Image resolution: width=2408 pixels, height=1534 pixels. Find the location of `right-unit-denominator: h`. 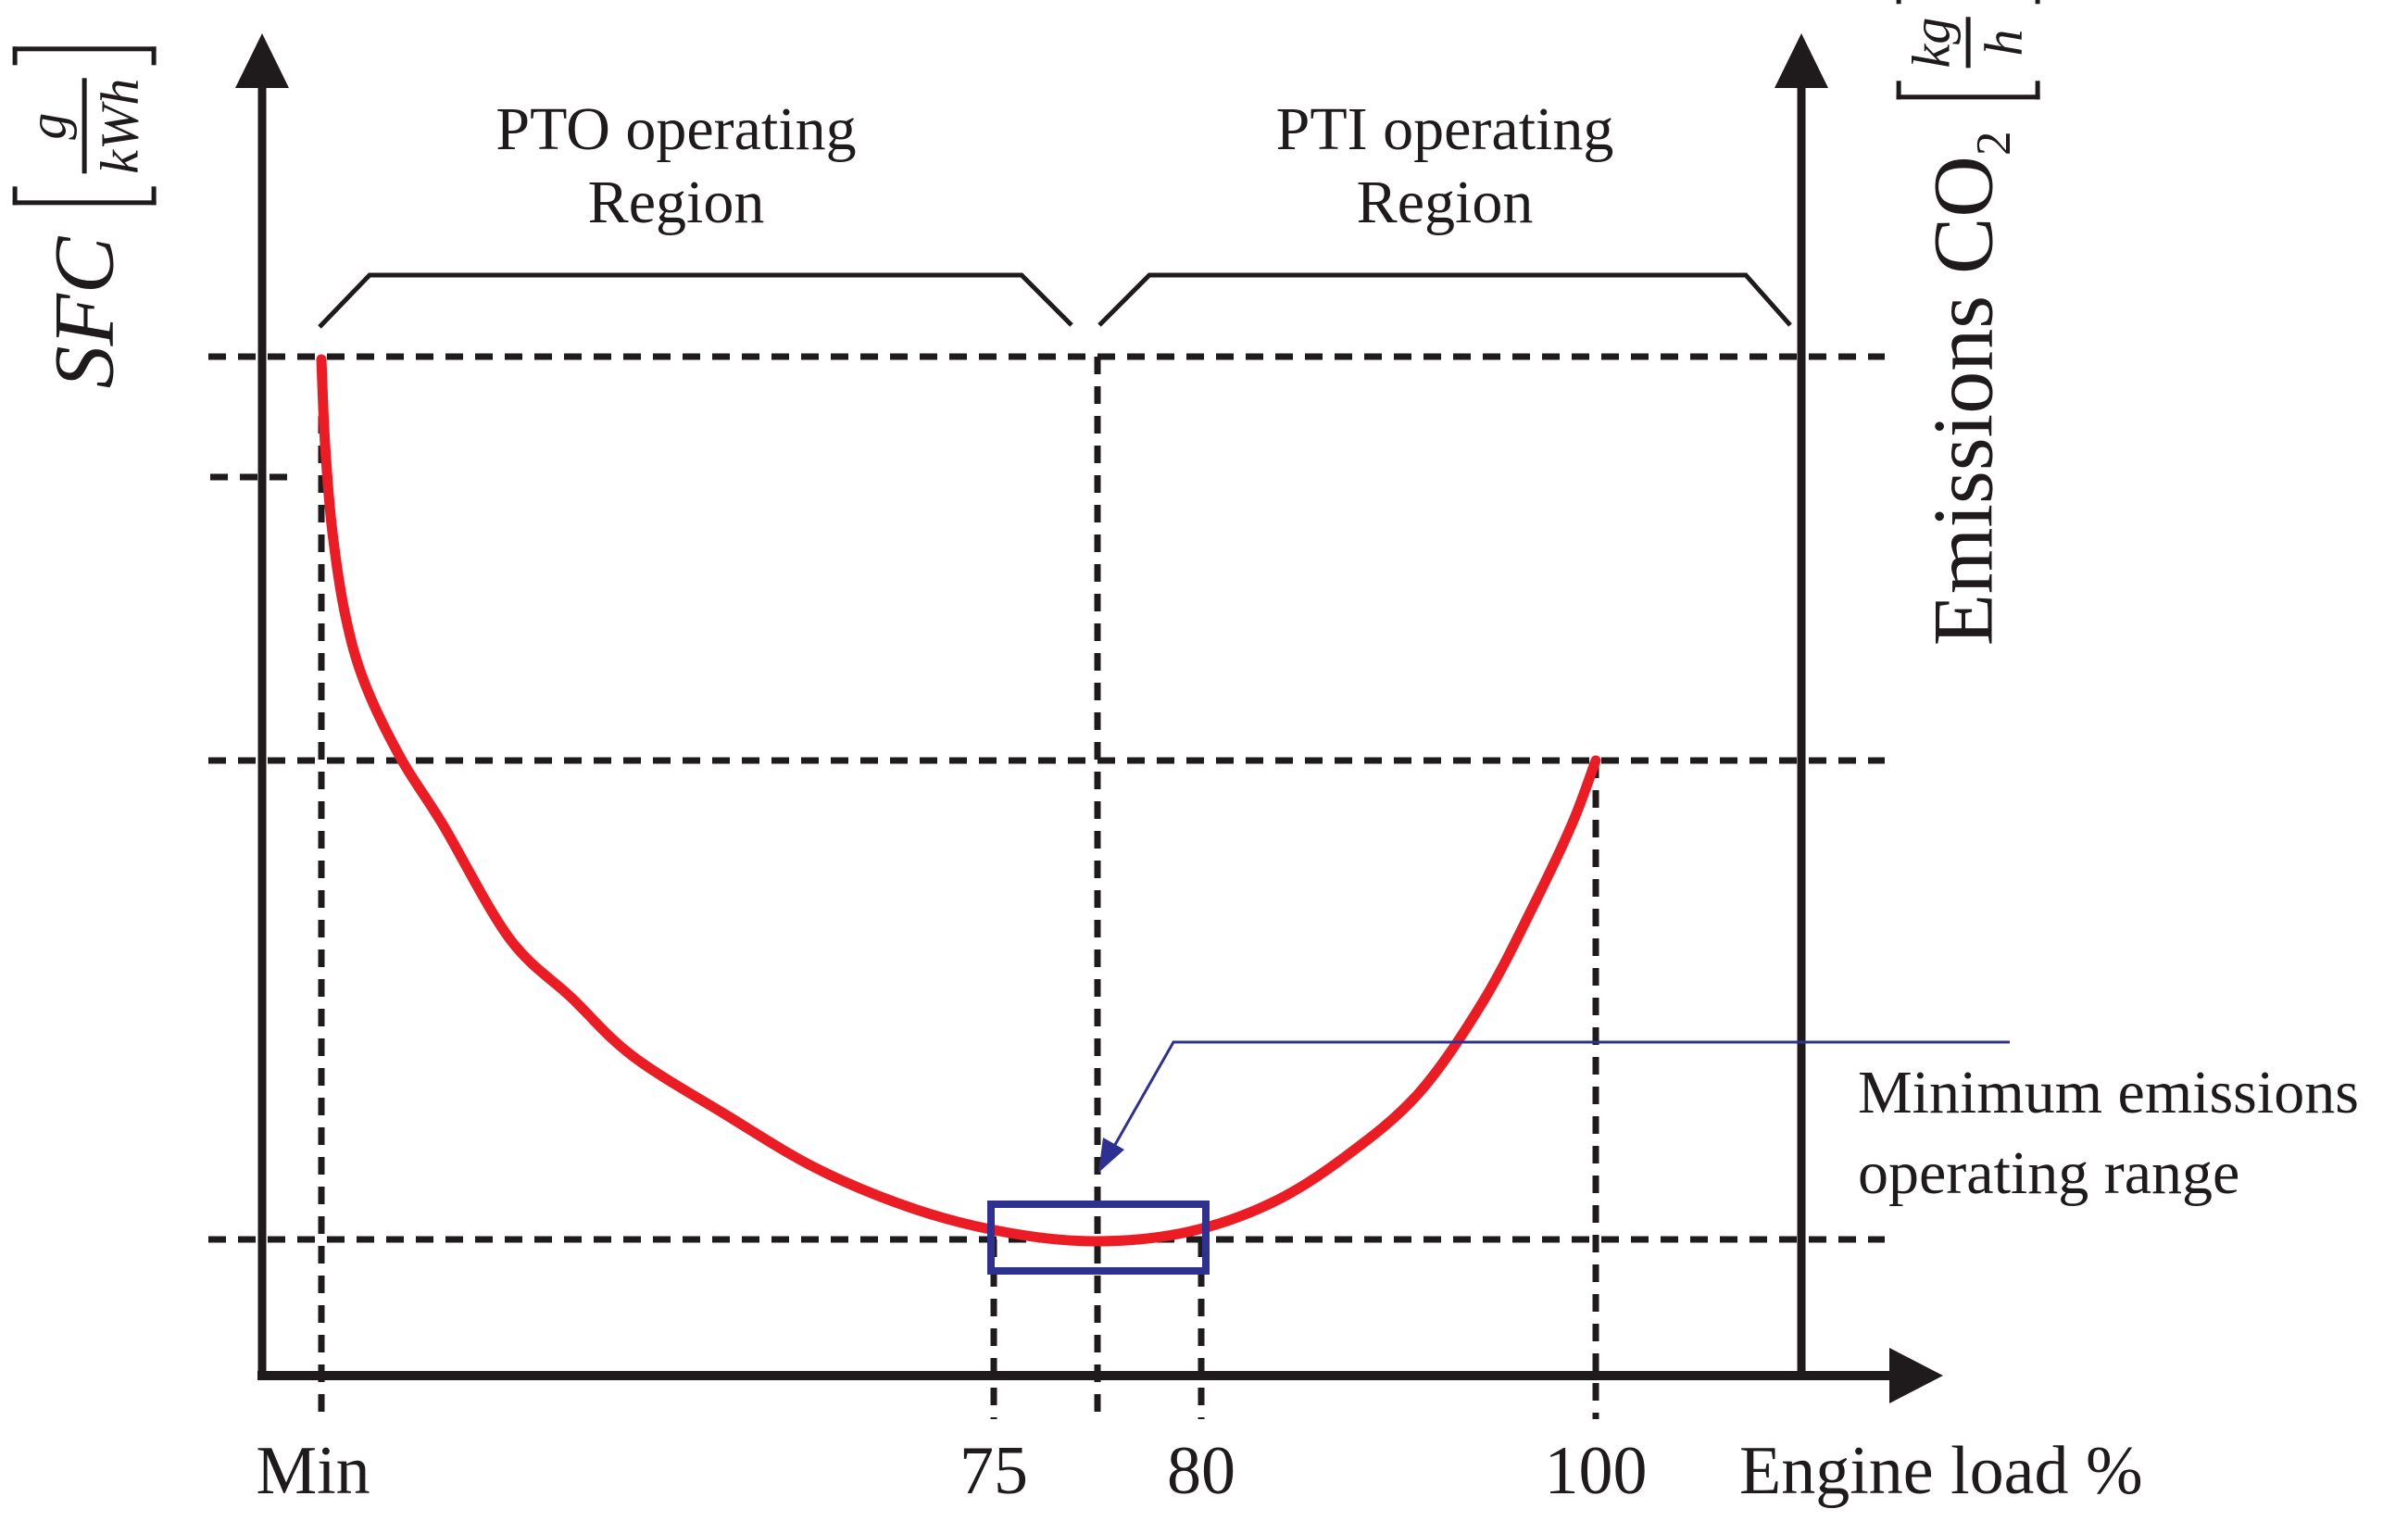

right-unit-denominator: h is located at coordinates (2003, 43).